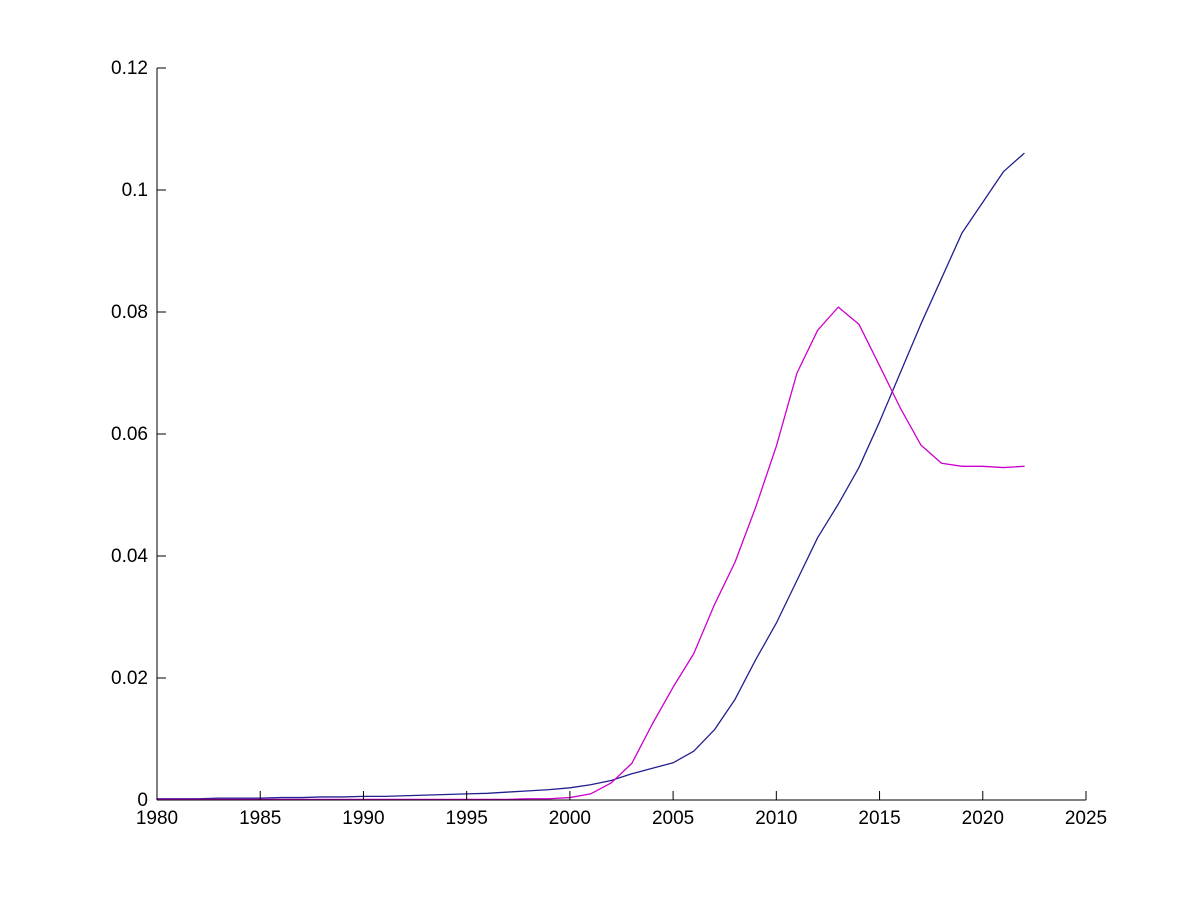 Image resolution: width=1200 pixels, height=900 pixels. What do you see at coordinates (157, 818) in the screenshot?
I see `x-tick-label: 1980` at bounding box center [157, 818].